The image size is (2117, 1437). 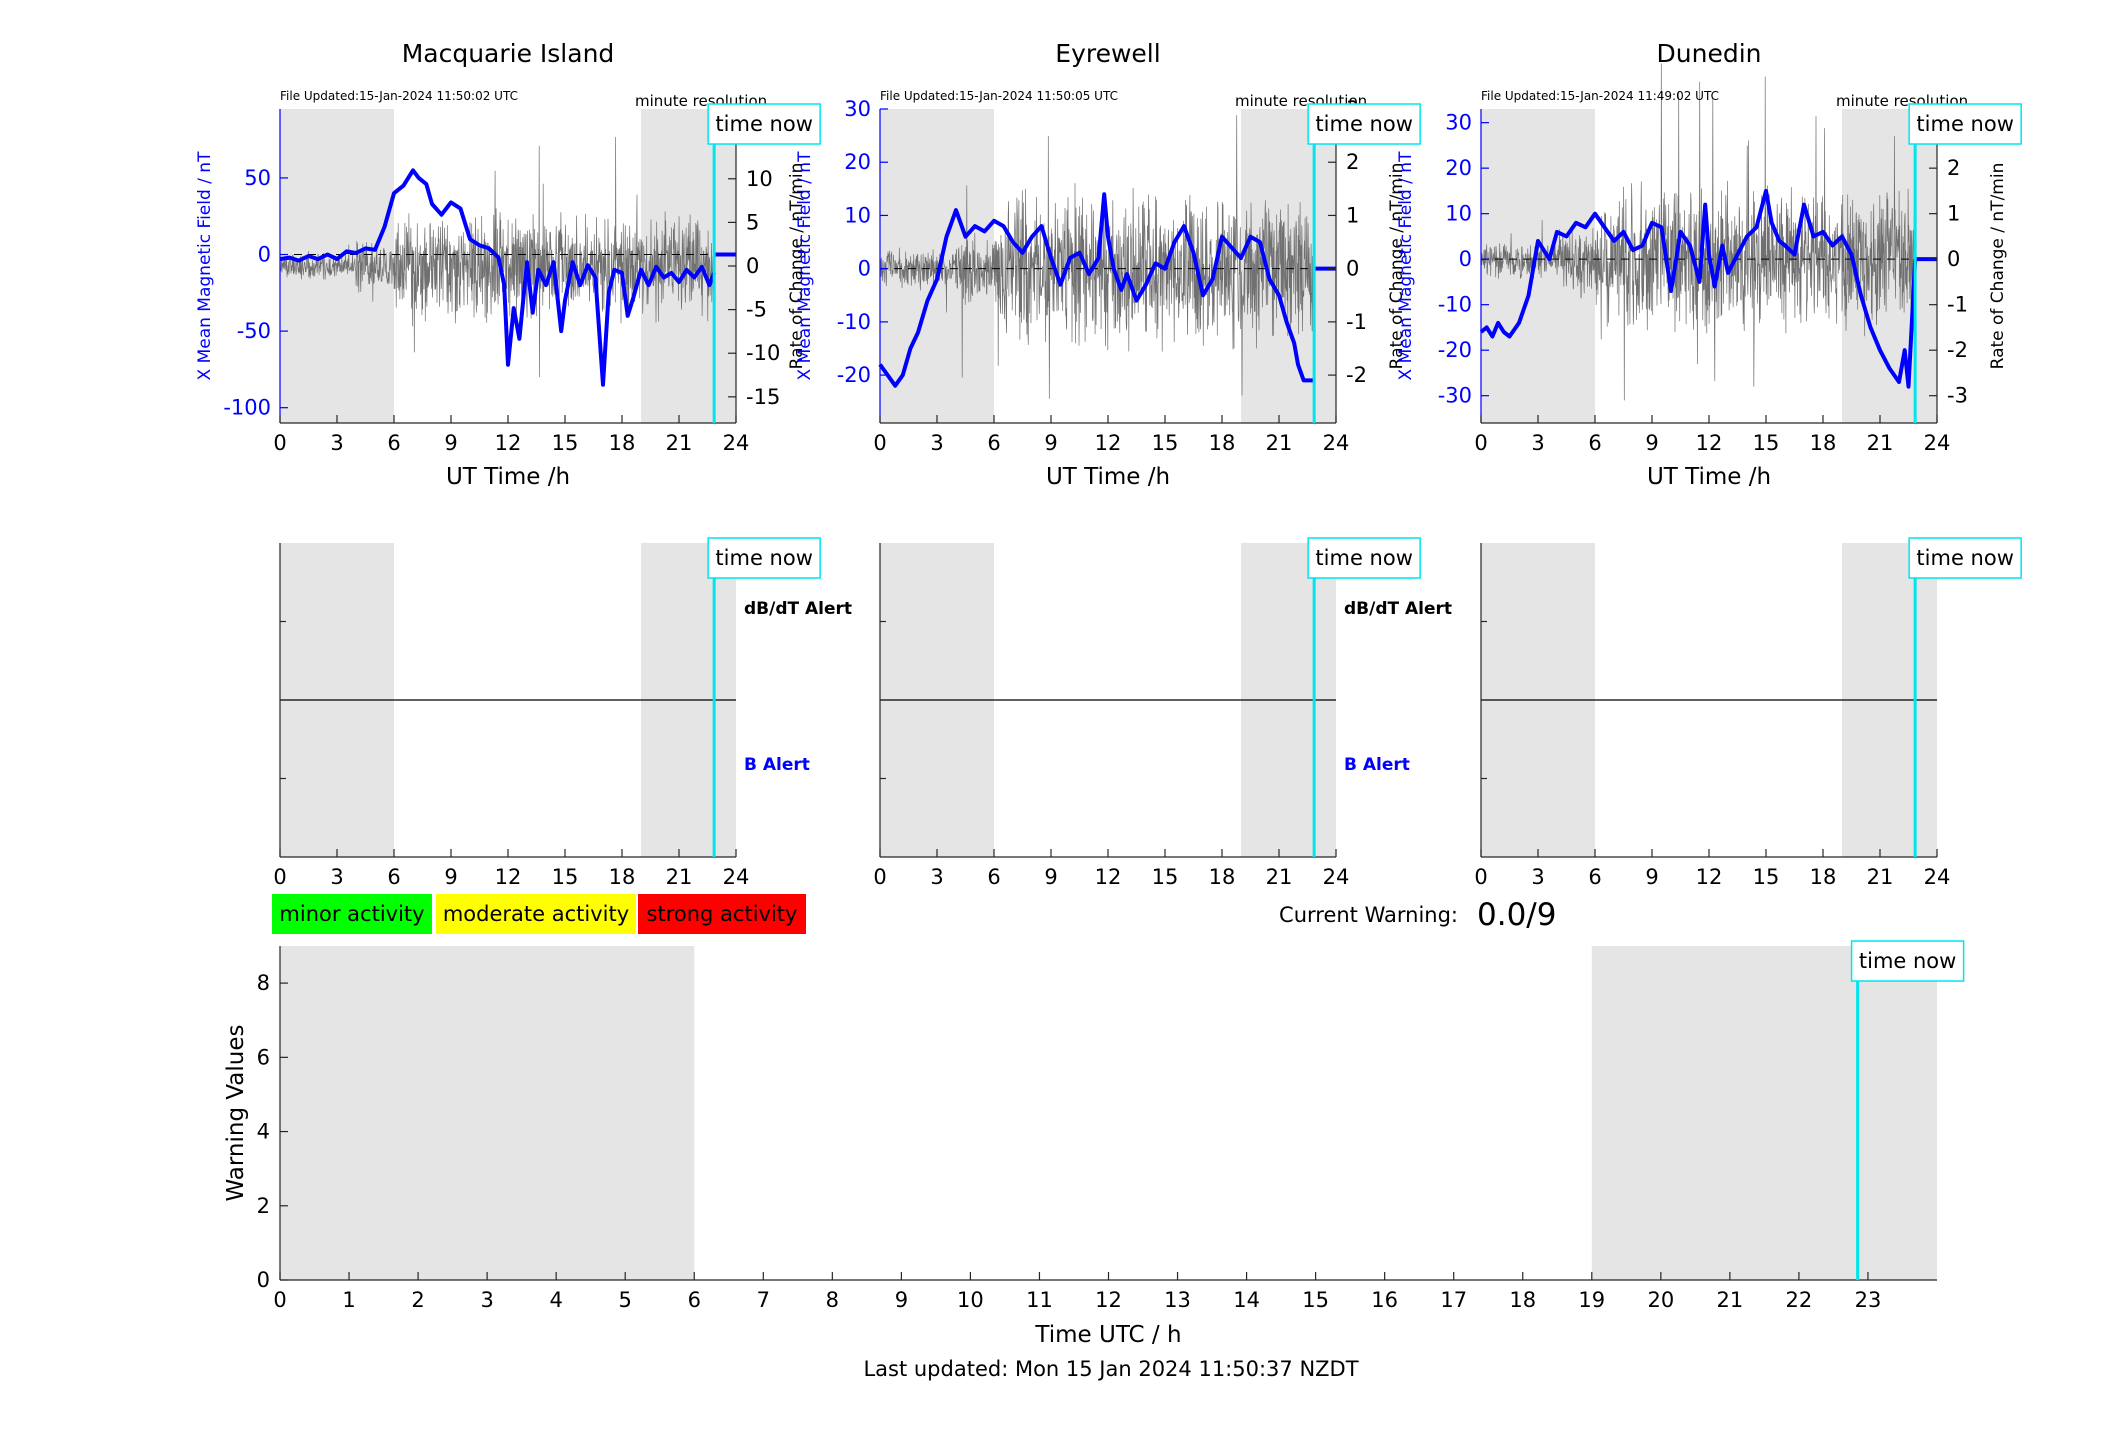 I want to click on warning-y-tick-label: 6, so click(x=263, y=1057).